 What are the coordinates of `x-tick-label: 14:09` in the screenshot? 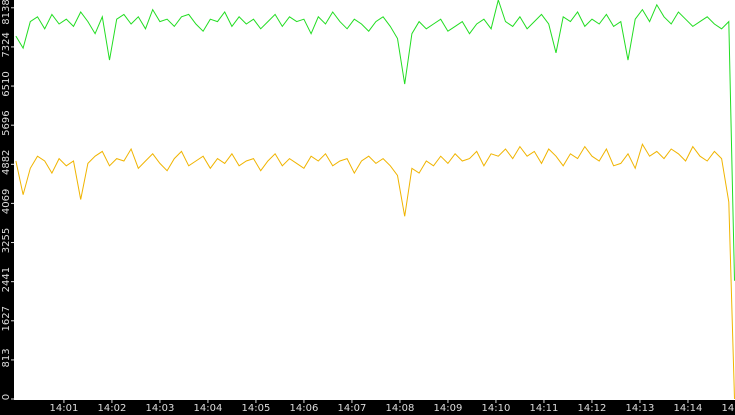 It's located at (448, 408).